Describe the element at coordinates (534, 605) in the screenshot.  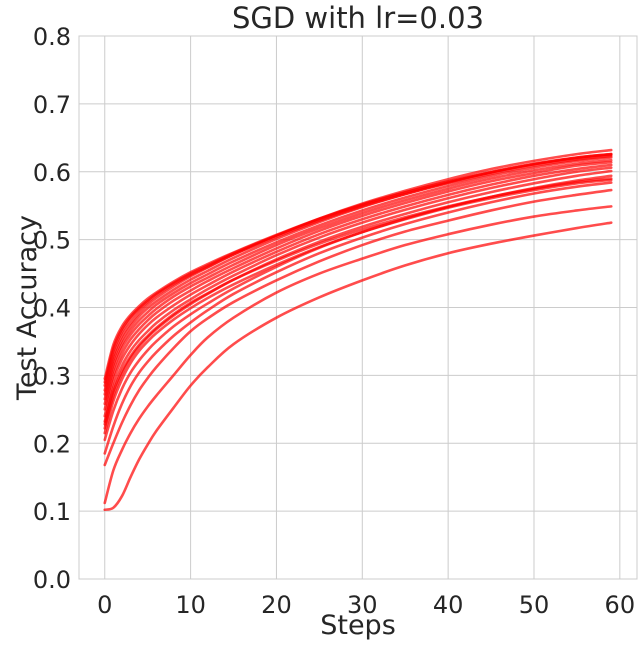
I see `x-tick-label: 50` at that location.